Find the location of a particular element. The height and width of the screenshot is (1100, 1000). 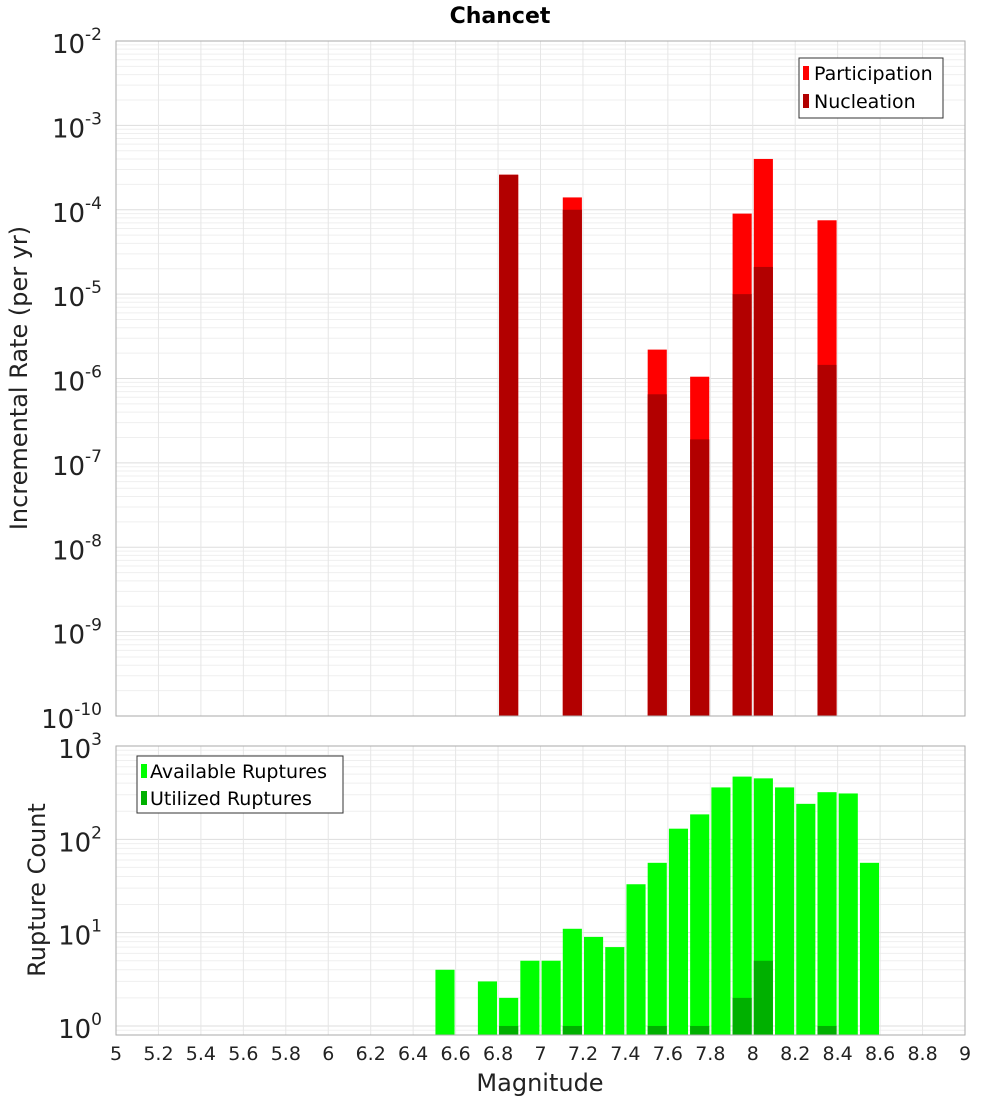

bottom-bars is located at coordinates (657, 905).